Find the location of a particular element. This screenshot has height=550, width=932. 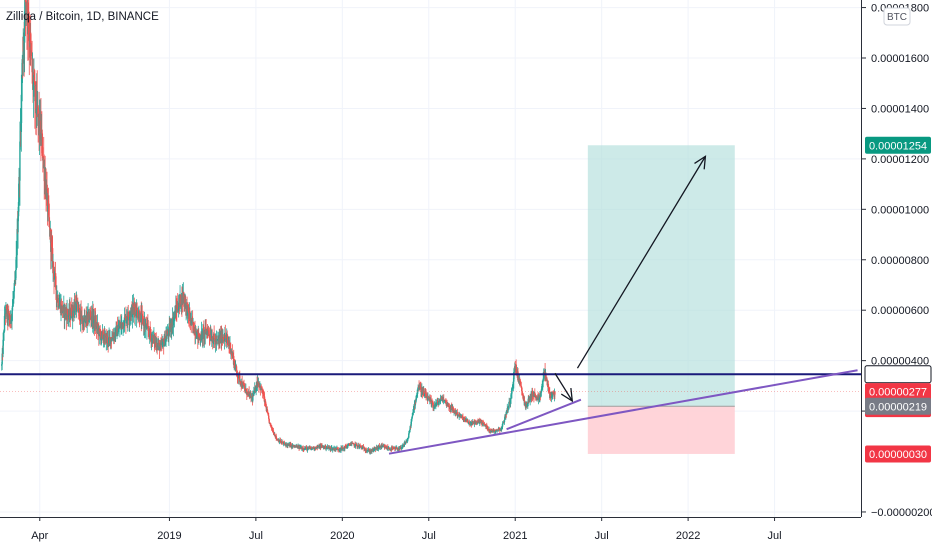

trend-line is located at coordinates (623, 412).